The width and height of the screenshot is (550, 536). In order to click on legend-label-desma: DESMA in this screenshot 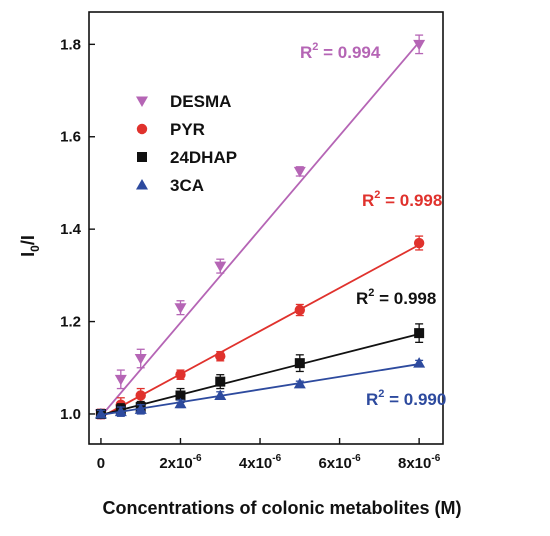, I will do `click(200, 101)`.